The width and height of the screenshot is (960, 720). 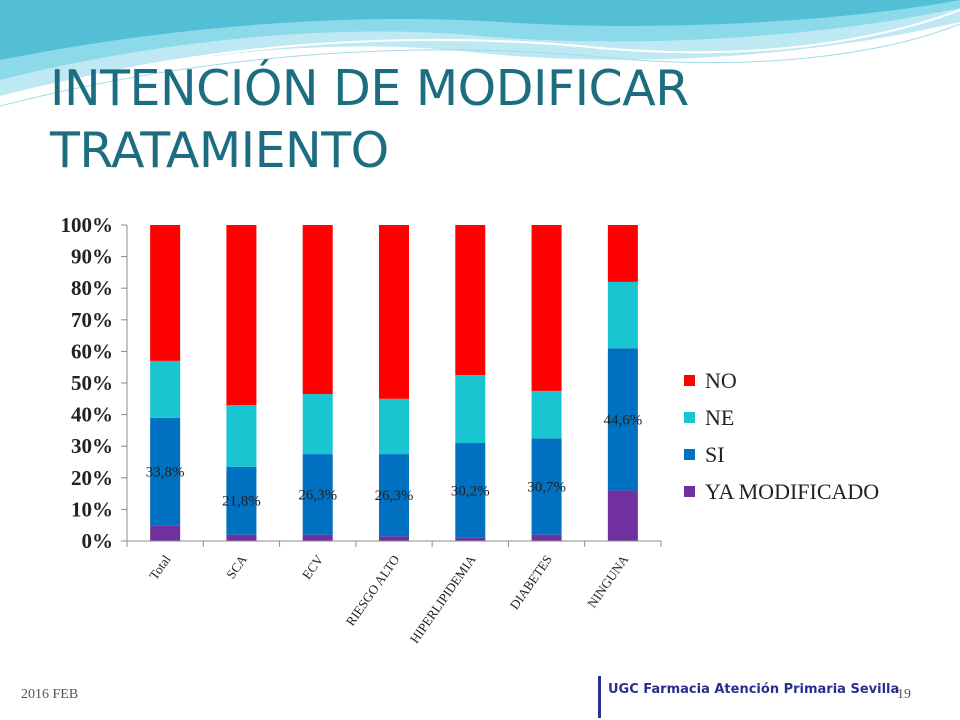 I want to click on x-tick-label: Total, so click(x=160, y=567).